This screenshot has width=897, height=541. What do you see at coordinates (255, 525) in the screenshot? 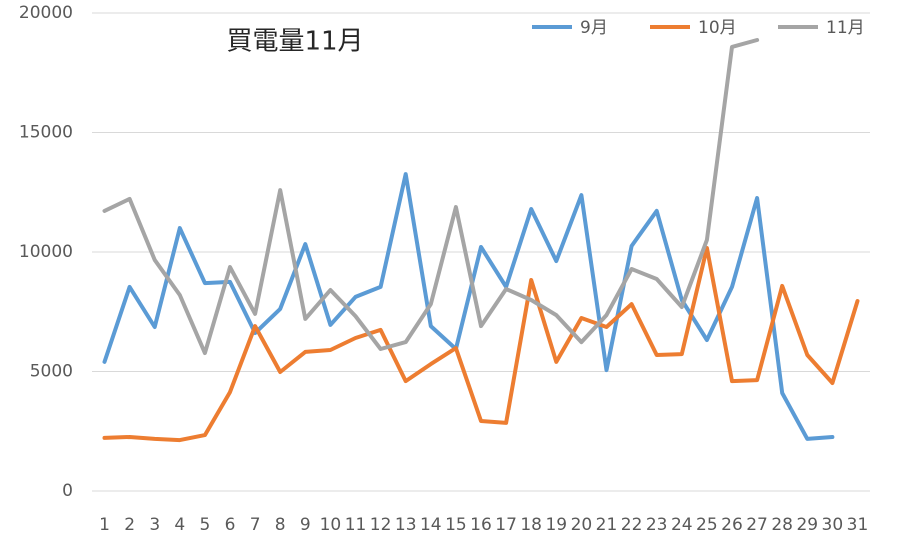
I see `x-tick-label: 7` at bounding box center [255, 525].